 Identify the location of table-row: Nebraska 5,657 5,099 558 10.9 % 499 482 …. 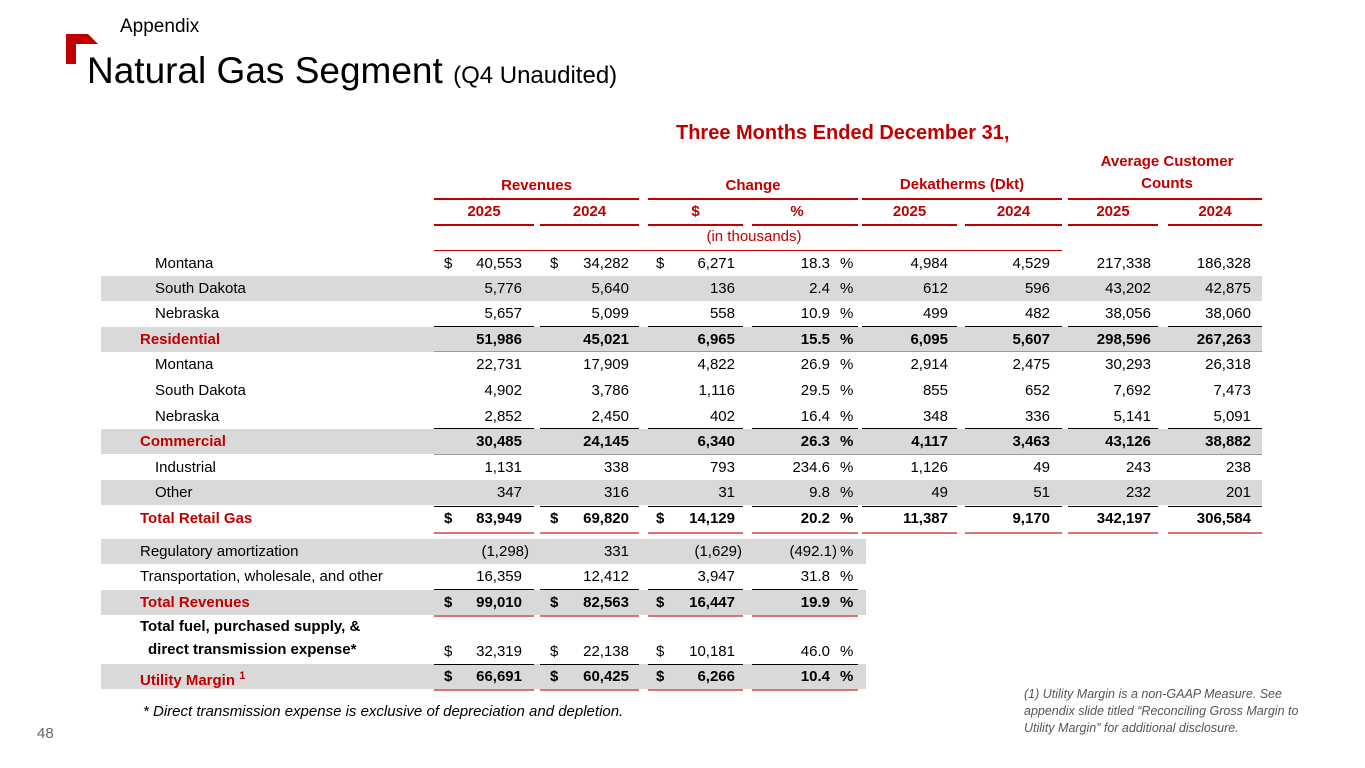
(682, 313).